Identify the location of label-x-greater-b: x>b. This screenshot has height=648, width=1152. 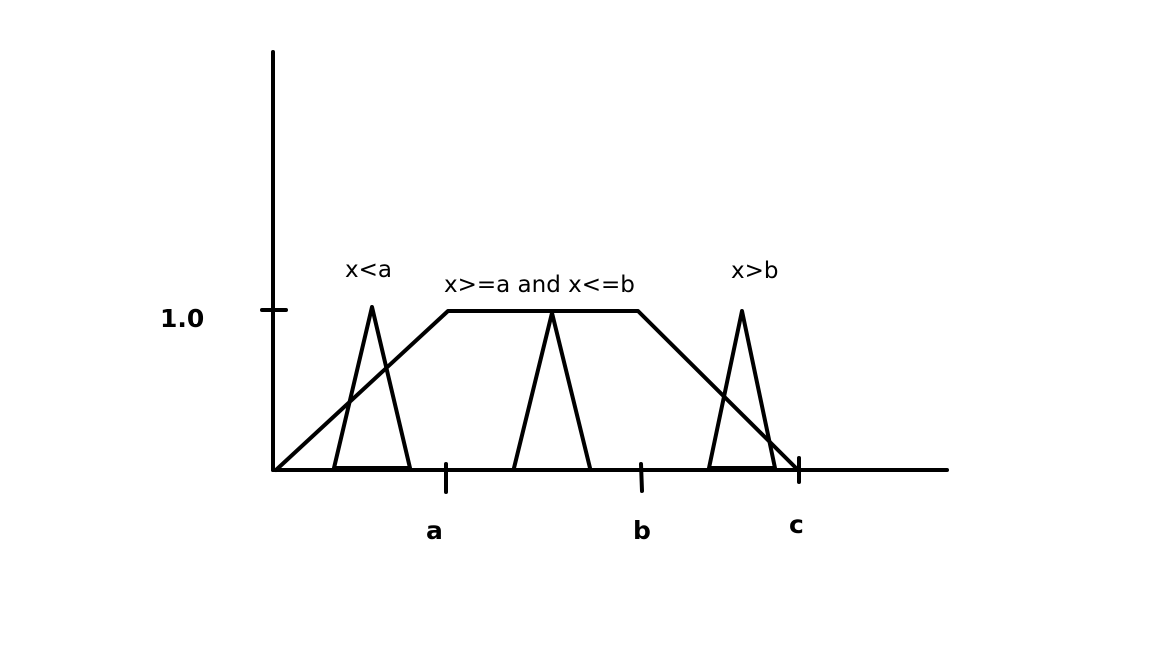
(754, 271).